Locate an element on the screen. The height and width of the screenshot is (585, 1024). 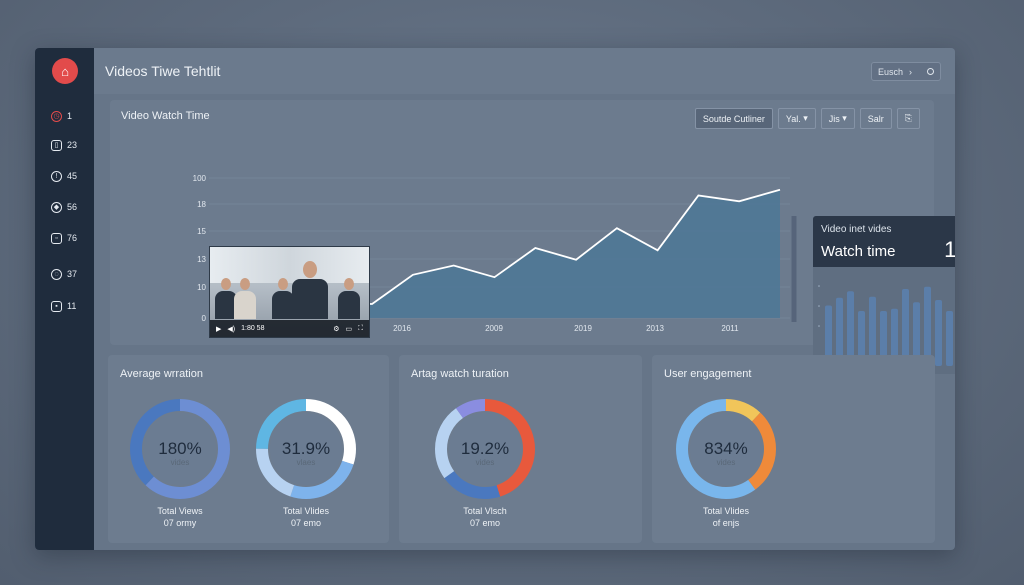
card-title: Watch time is located at coordinates (858, 251).